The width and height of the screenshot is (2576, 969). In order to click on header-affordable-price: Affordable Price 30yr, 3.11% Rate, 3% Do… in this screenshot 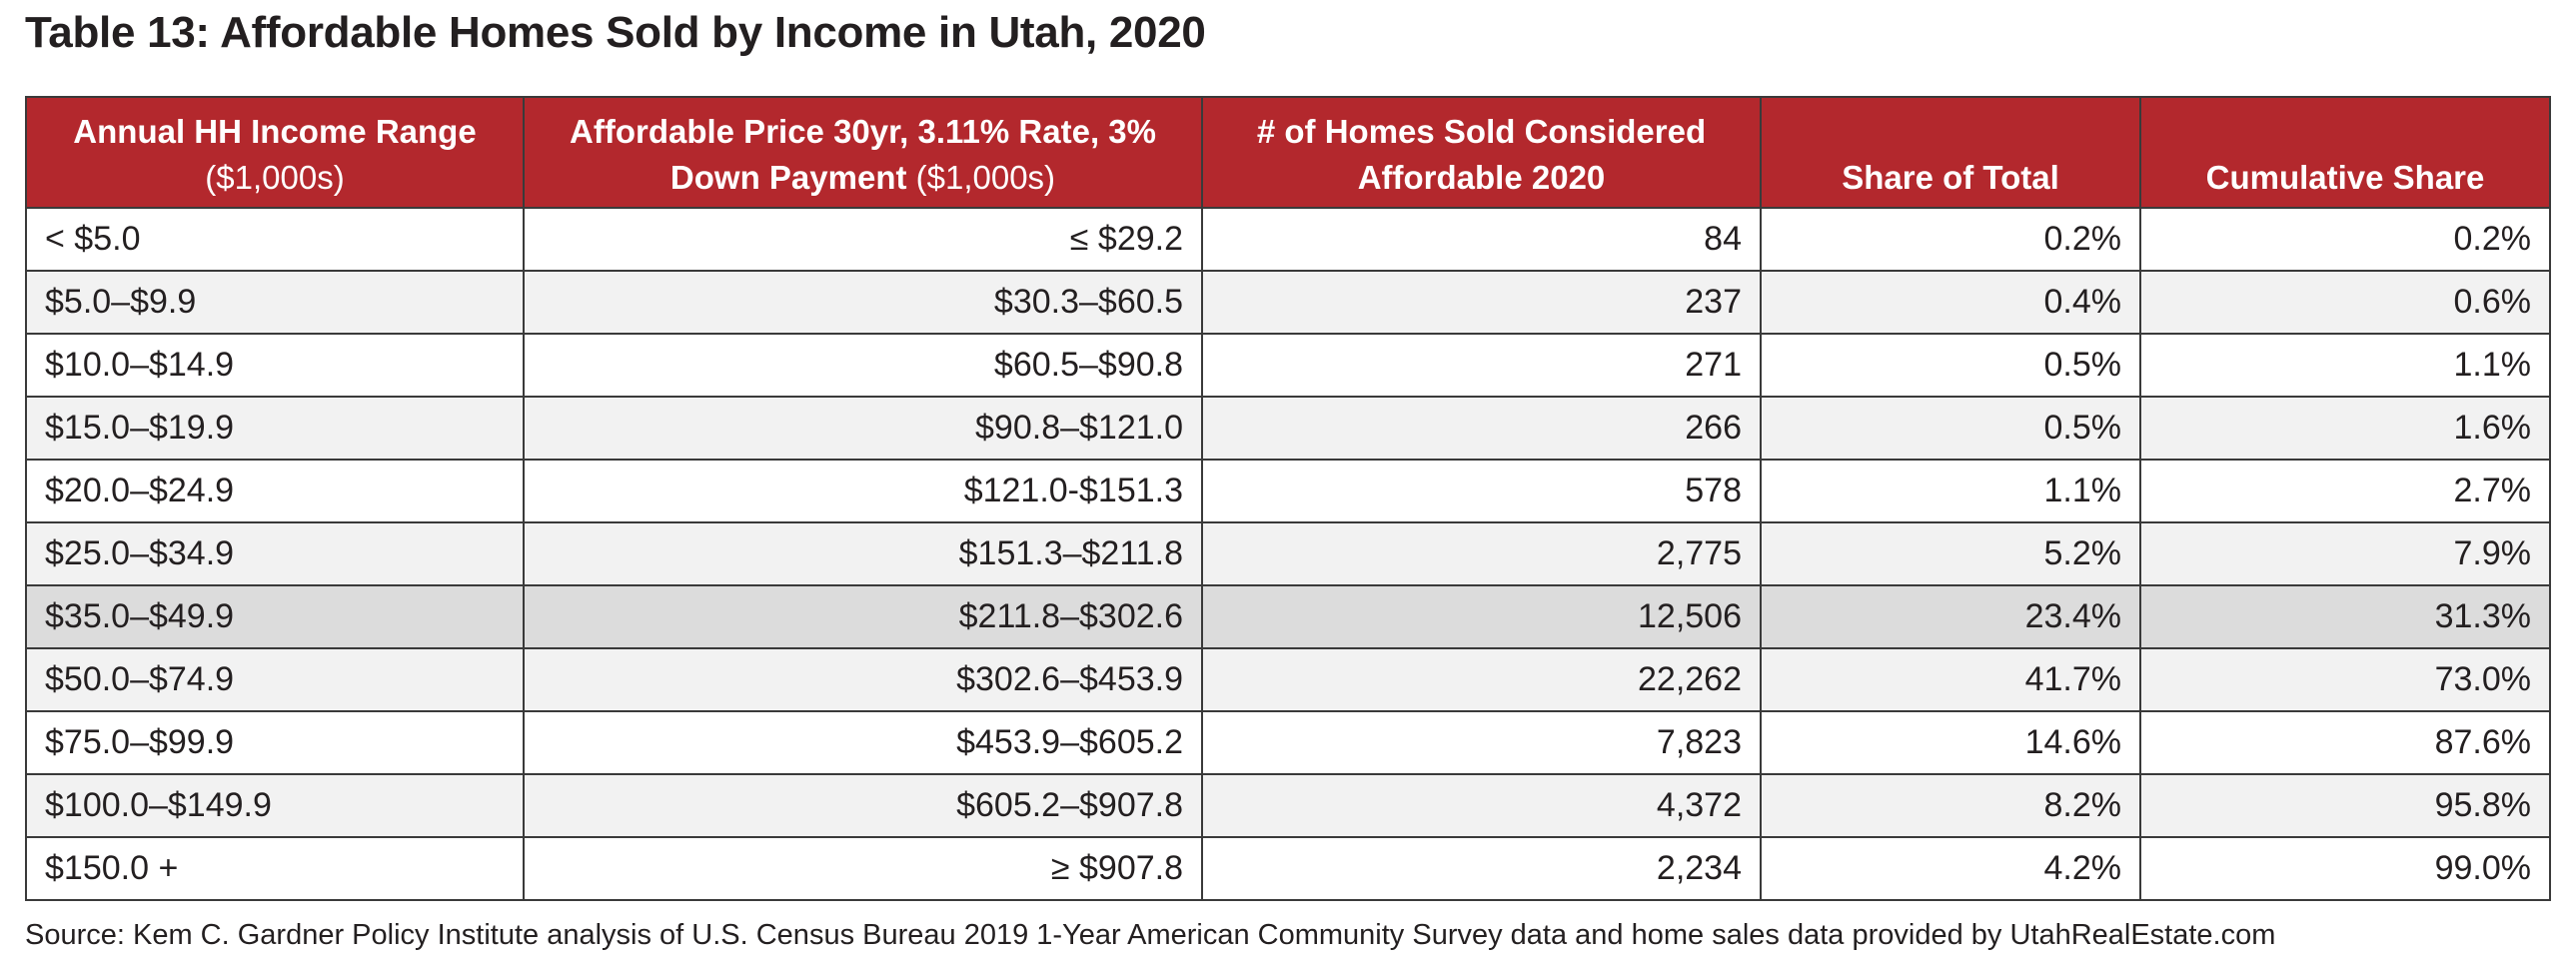, I will do `click(863, 152)`.